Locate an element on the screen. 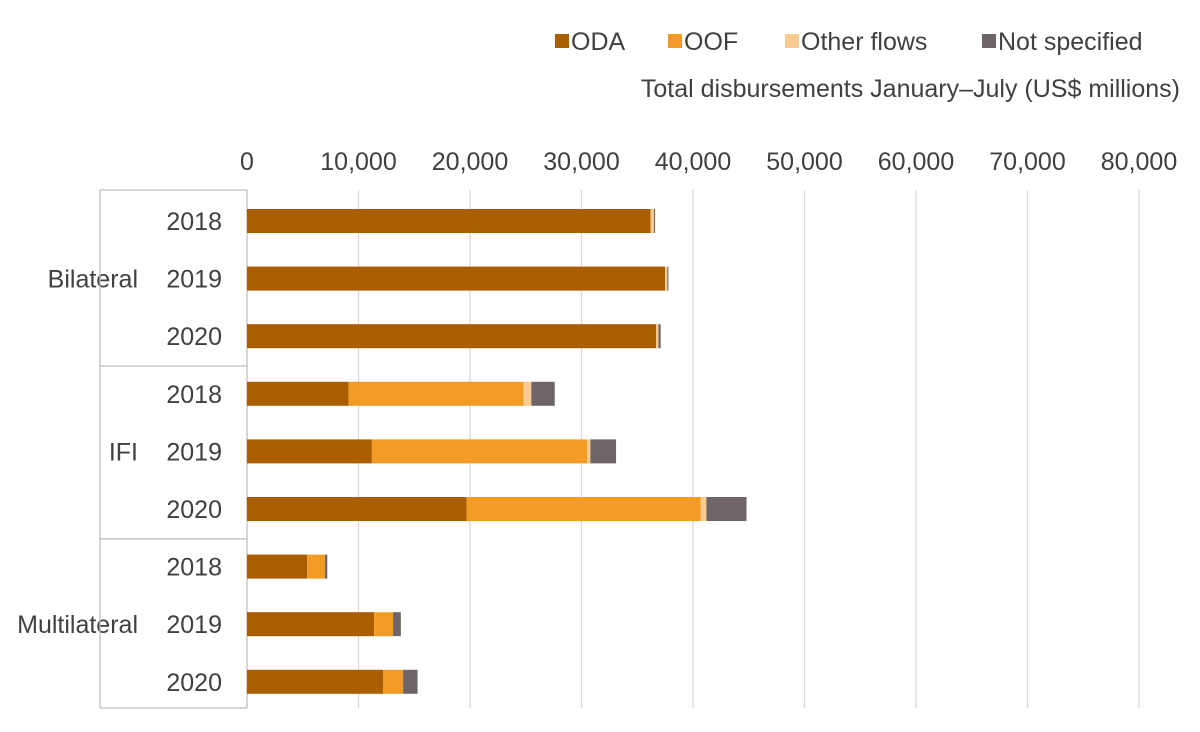 Image resolution: width=1200 pixels, height=732 pixels. x-tick-label: 50,000 is located at coordinates (804, 162).